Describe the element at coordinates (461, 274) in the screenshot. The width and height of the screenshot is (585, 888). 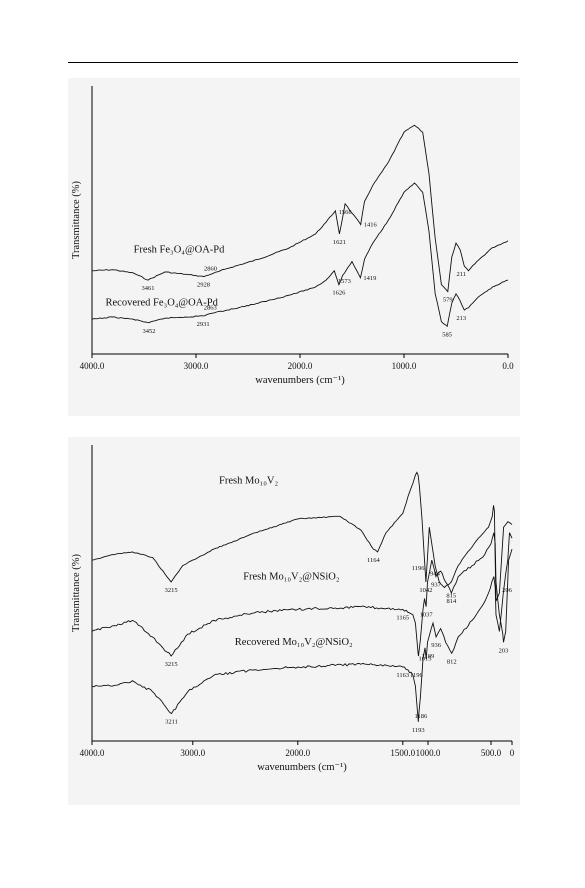
I see `peak-label: 211` at that location.